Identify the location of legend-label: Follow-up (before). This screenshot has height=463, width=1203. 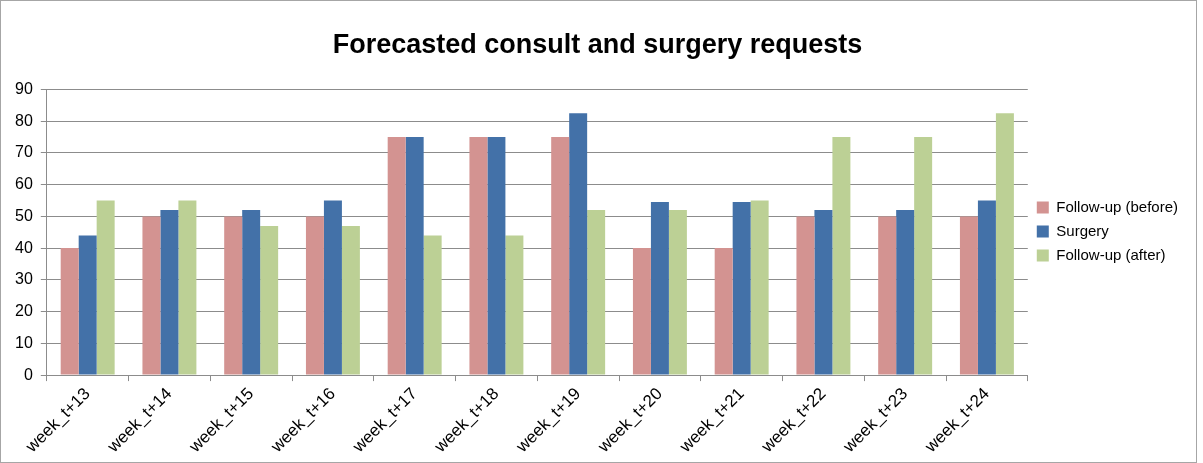
(1117, 206).